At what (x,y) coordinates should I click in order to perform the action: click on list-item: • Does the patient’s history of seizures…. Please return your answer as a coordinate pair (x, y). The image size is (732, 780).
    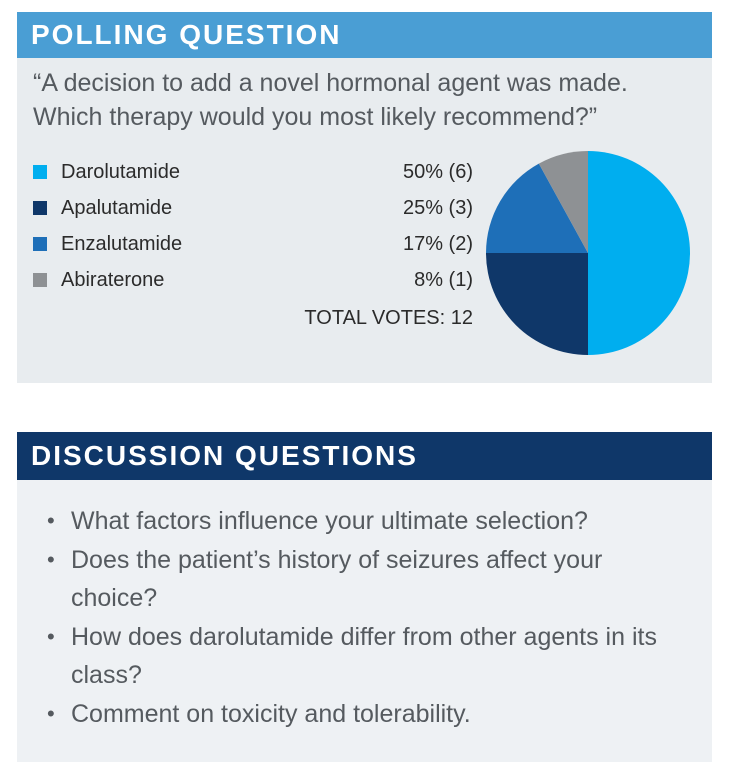
    Looking at the image, I should click on (367, 579).